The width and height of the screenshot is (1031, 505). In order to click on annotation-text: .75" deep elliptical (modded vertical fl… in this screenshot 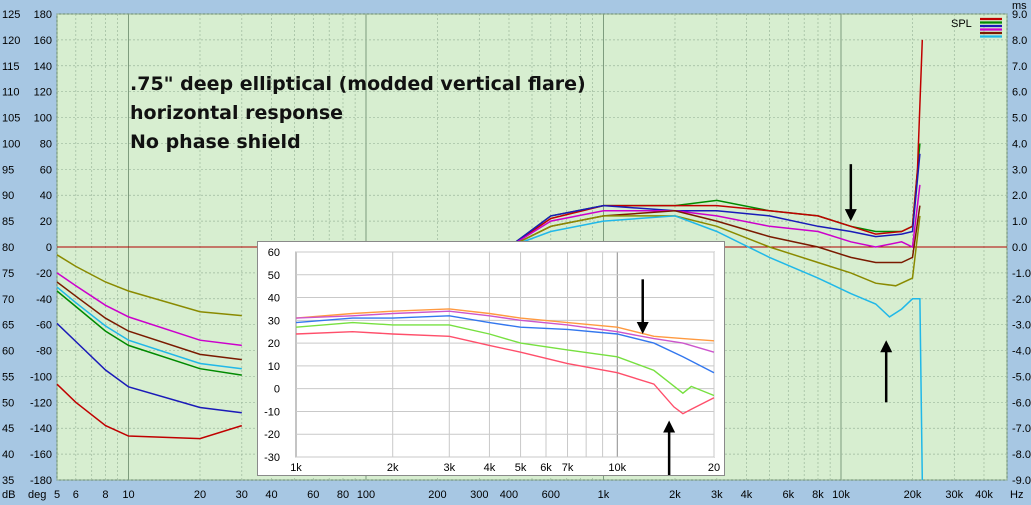, I will do `click(358, 113)`.